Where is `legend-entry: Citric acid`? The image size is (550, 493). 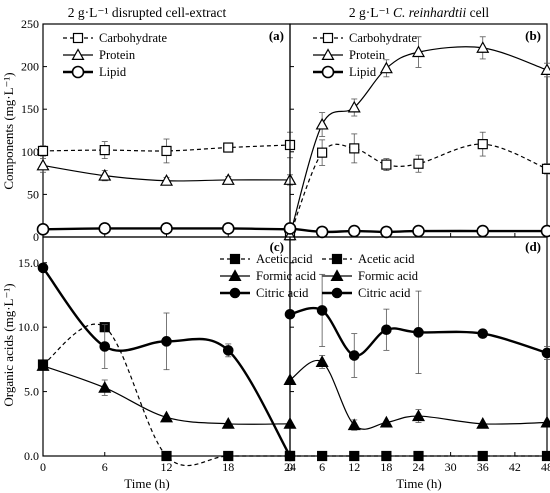 legend-entry: Citric acid is located at coordinates (264, 293).